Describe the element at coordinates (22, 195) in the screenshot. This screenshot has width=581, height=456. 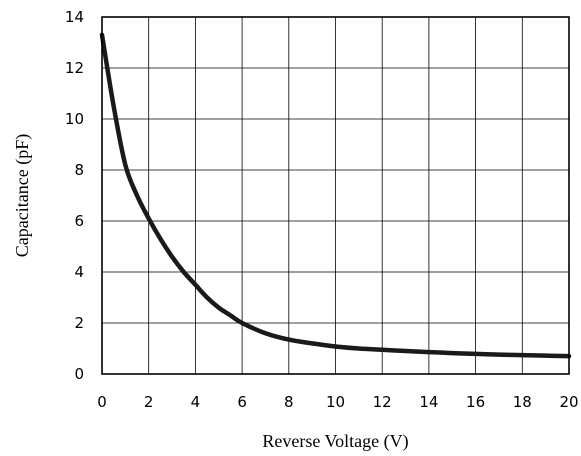
I see `y-axis-title: Capacitance (pF)` at that location.